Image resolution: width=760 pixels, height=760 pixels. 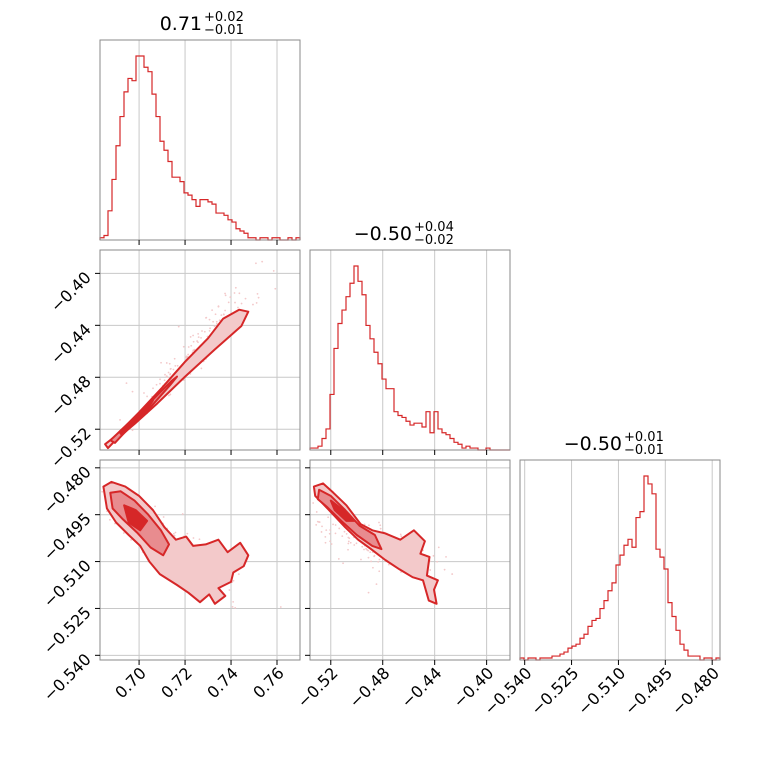 I want to click on y-tick-label: −0.44, so click(x=71, y=344).